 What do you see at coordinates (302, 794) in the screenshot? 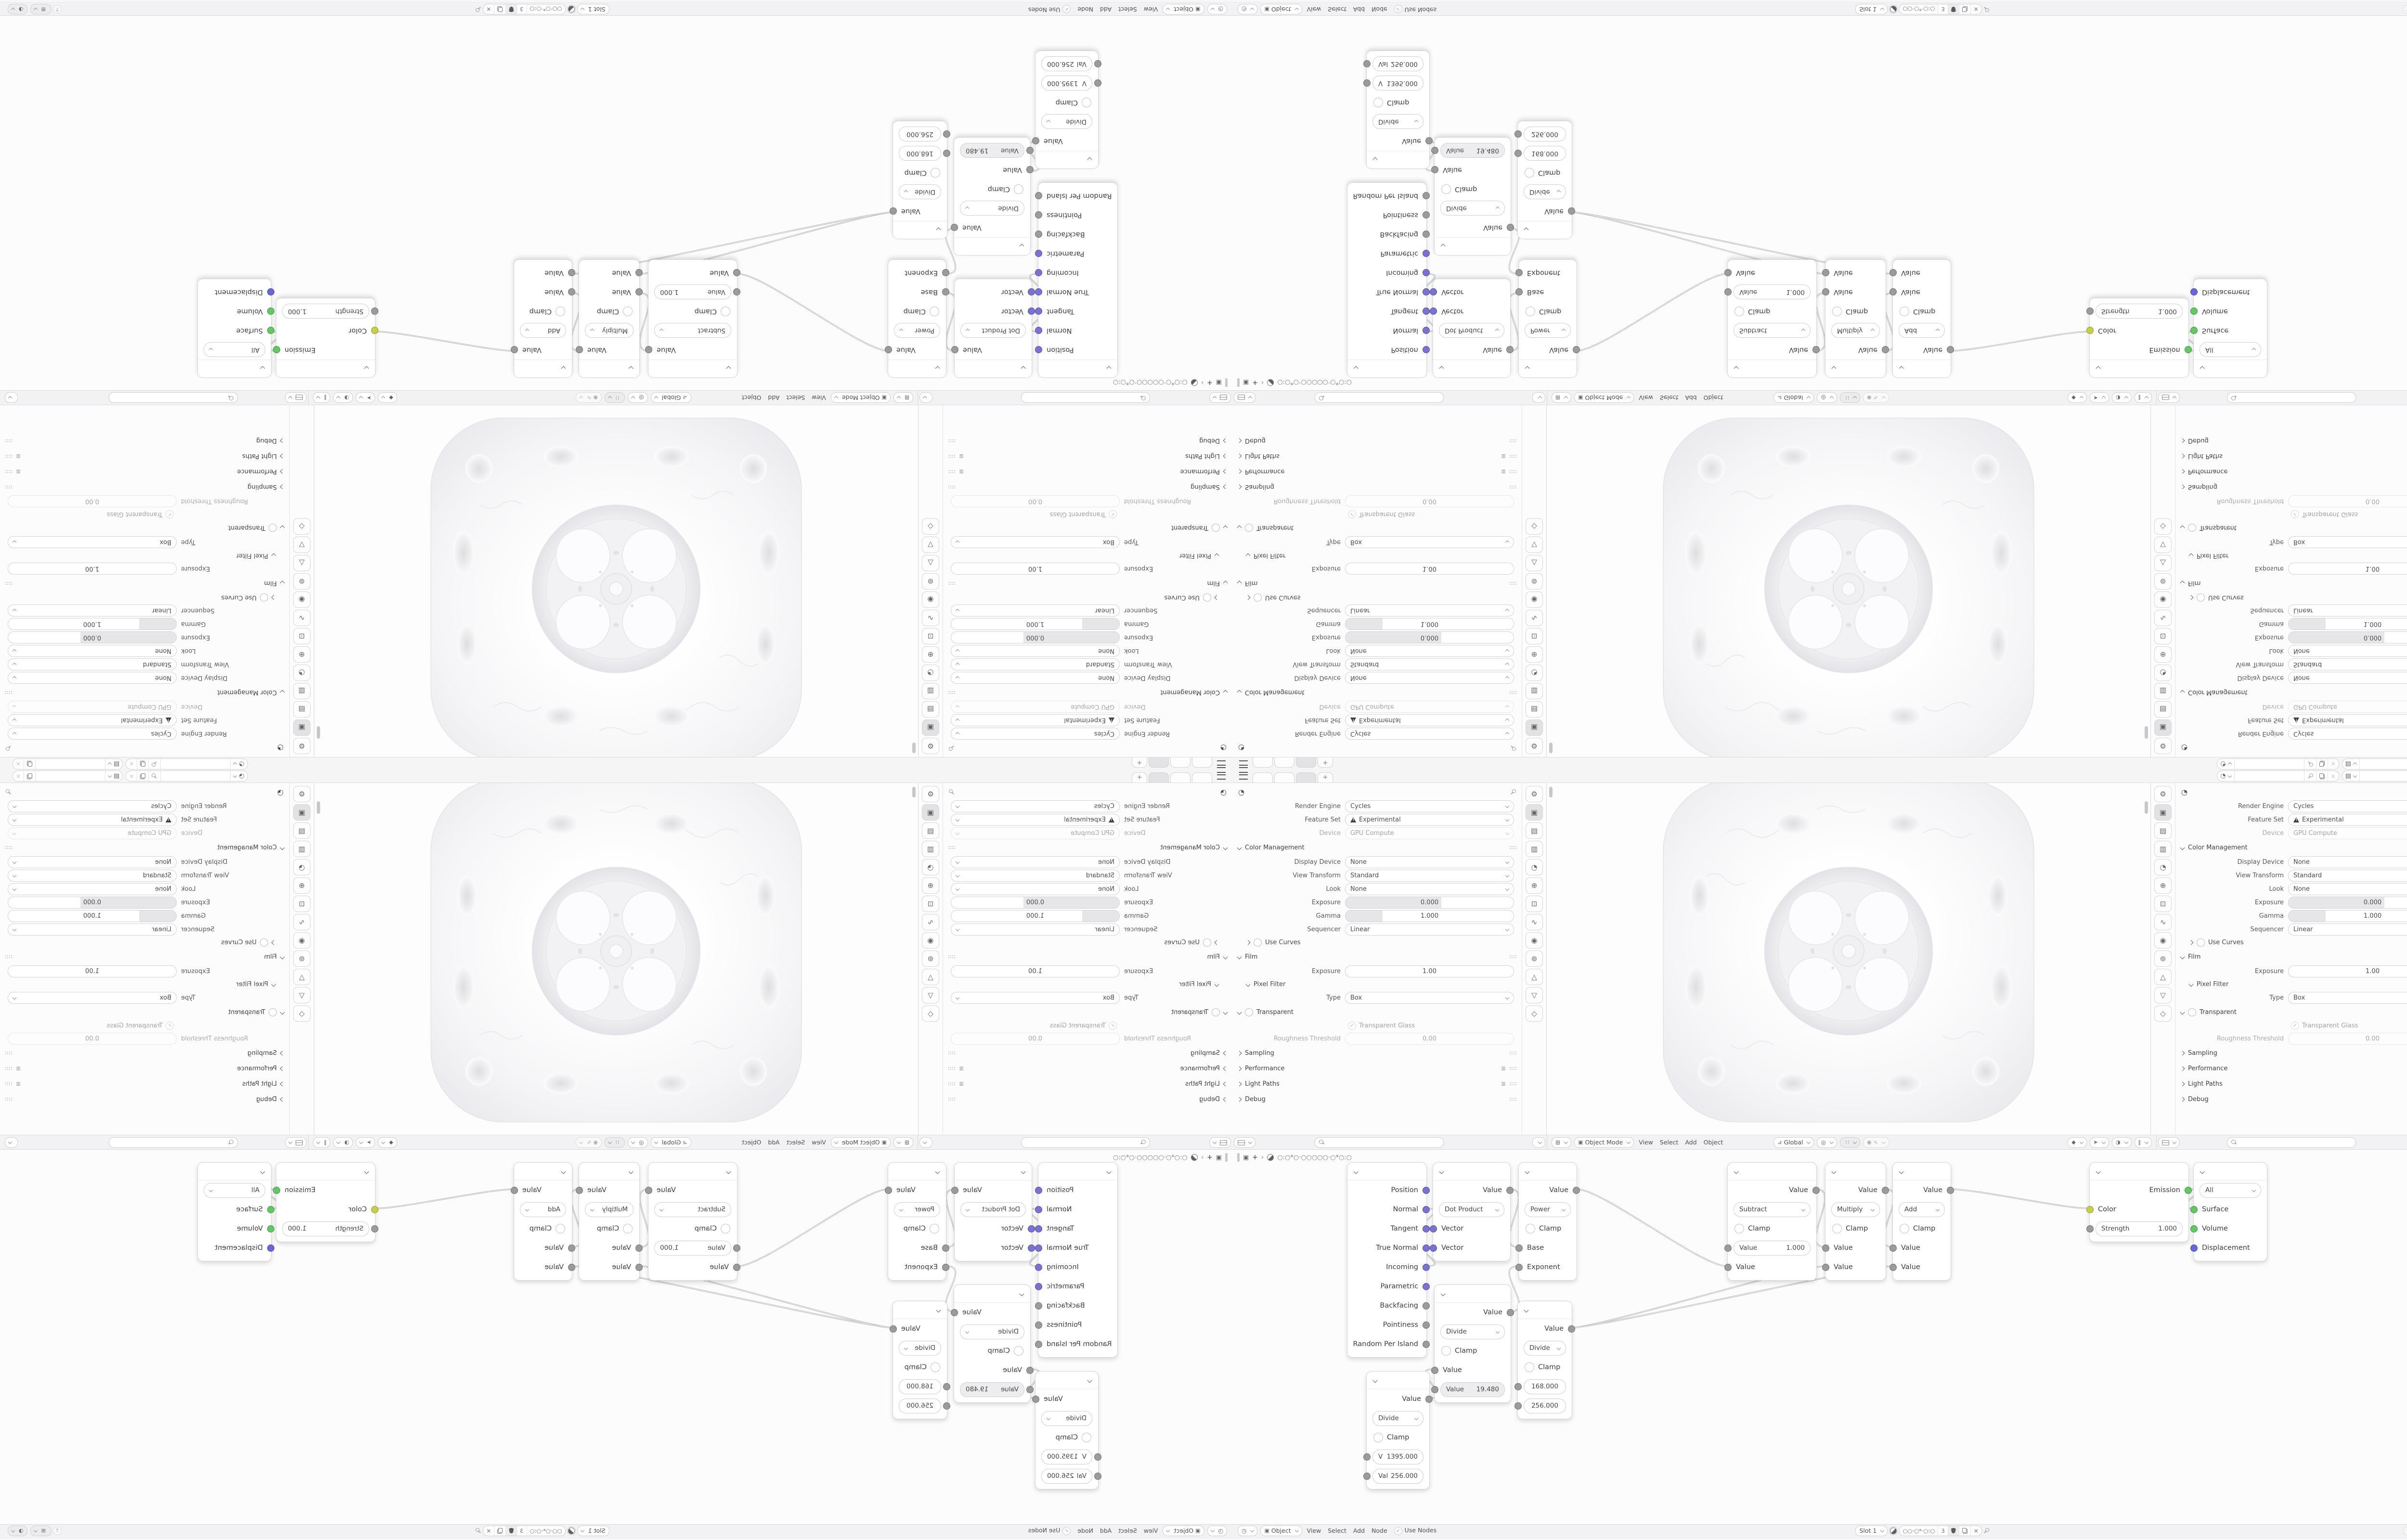
I see `properties-tab-tool-icon: ⚙` at bounding box center [302, 794].